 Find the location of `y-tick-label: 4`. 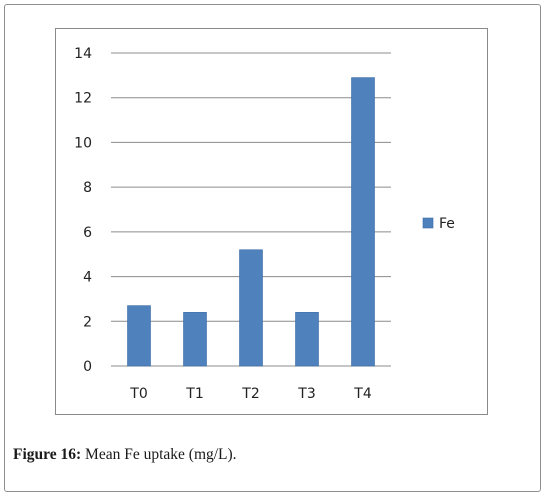

y-tick-label: 4 is located at coordinates (87, 278).